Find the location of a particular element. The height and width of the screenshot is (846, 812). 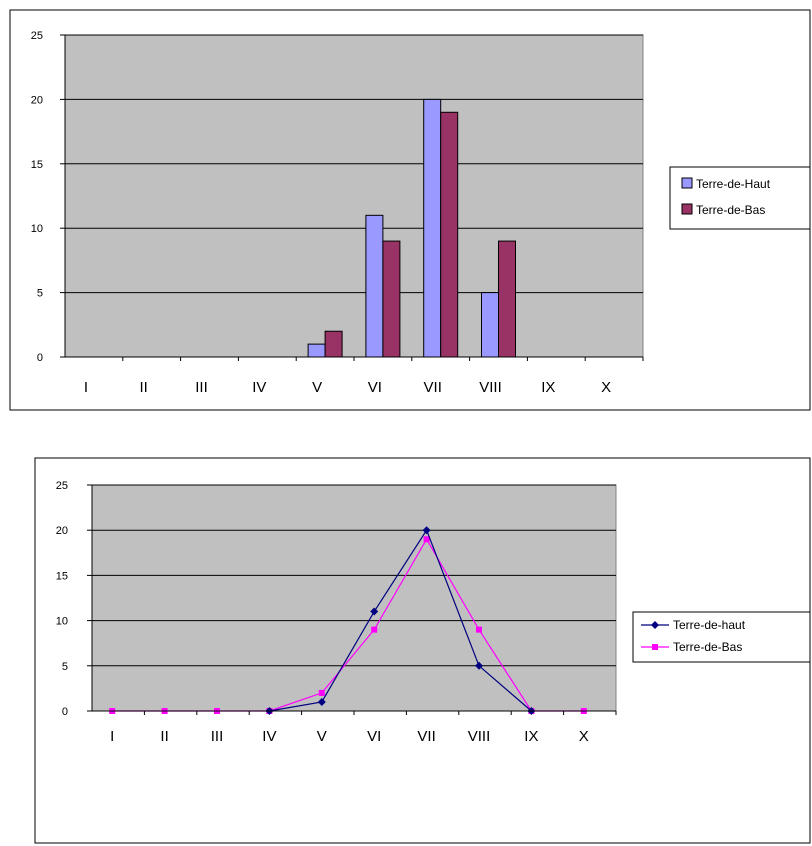

series-line is located at coordinates (400, 620).